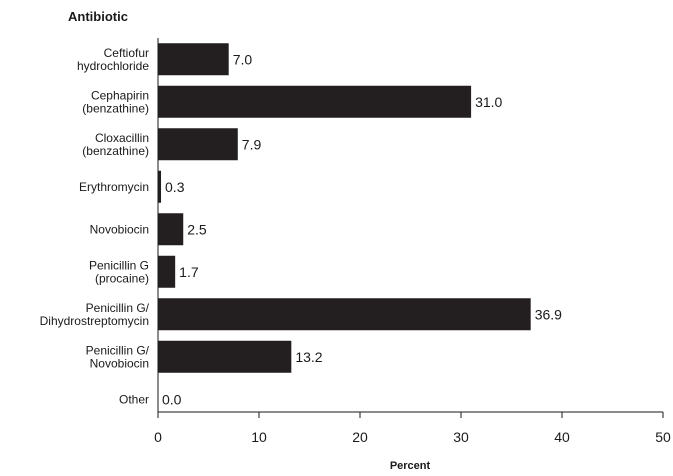 Image resolution: width=673 pixels, height=476 pixels. Describe the element at coordinates (94, 321) in the screenshot. I see `category-label-line: Dihydrostreptomycin` at that location.